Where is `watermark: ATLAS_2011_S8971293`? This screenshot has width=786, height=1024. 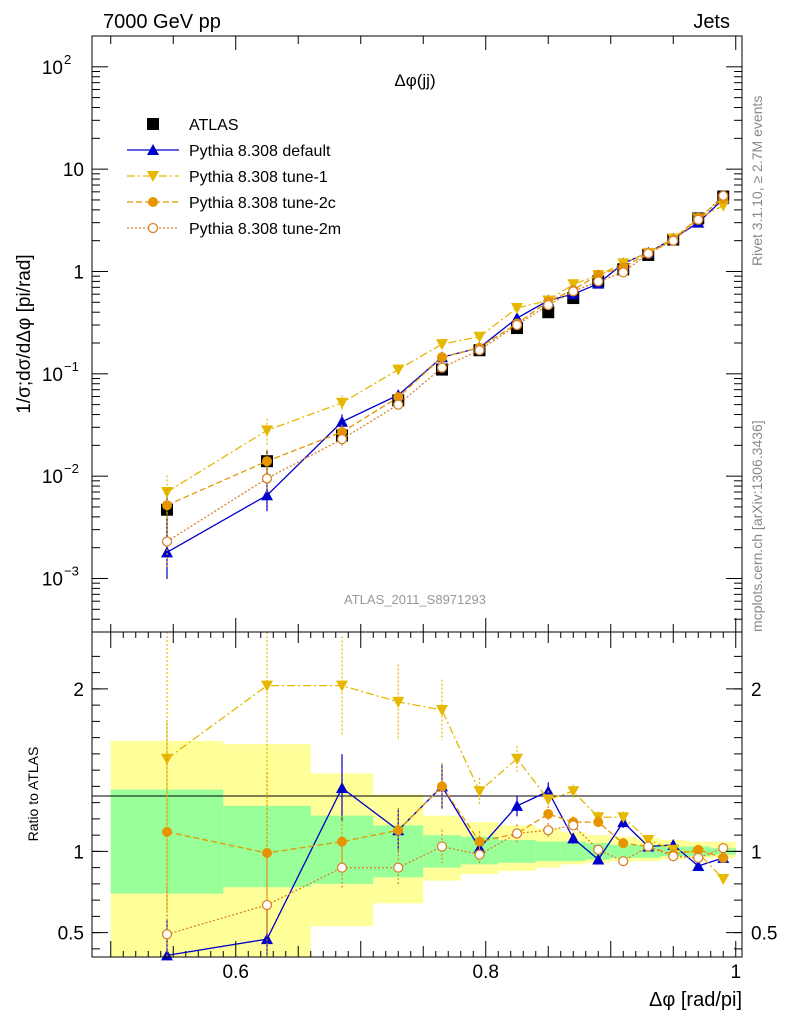 watermark: ATLAS_2011_S8971293 is located at coordinates (415, 599).